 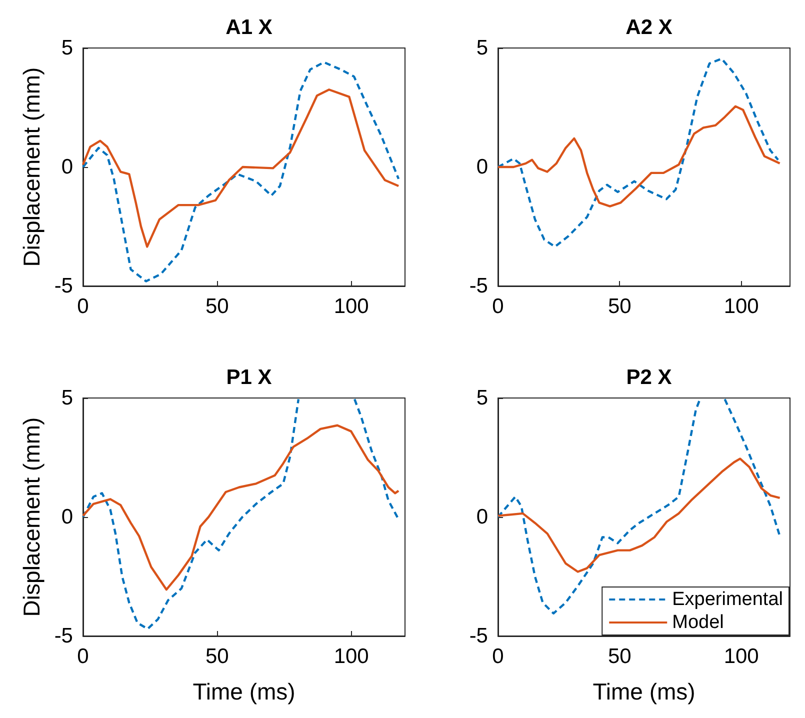 What do you see at coordinates (249, 377) in the screenshot?
I see `chart-title: P1 X` at bounding box center [249, 377].